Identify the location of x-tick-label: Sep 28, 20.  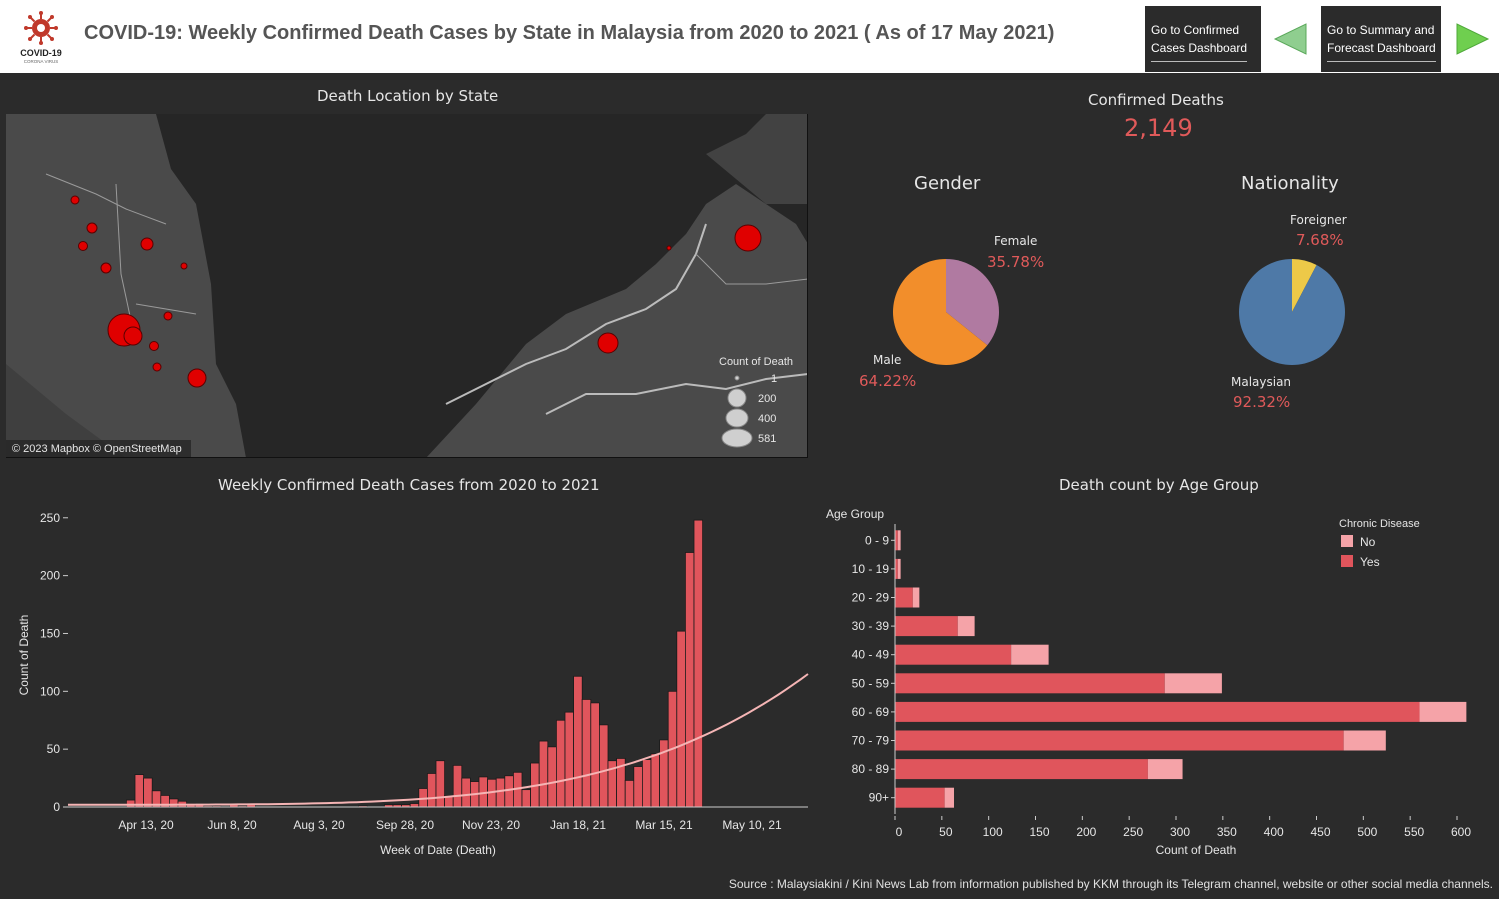
(405, 825).